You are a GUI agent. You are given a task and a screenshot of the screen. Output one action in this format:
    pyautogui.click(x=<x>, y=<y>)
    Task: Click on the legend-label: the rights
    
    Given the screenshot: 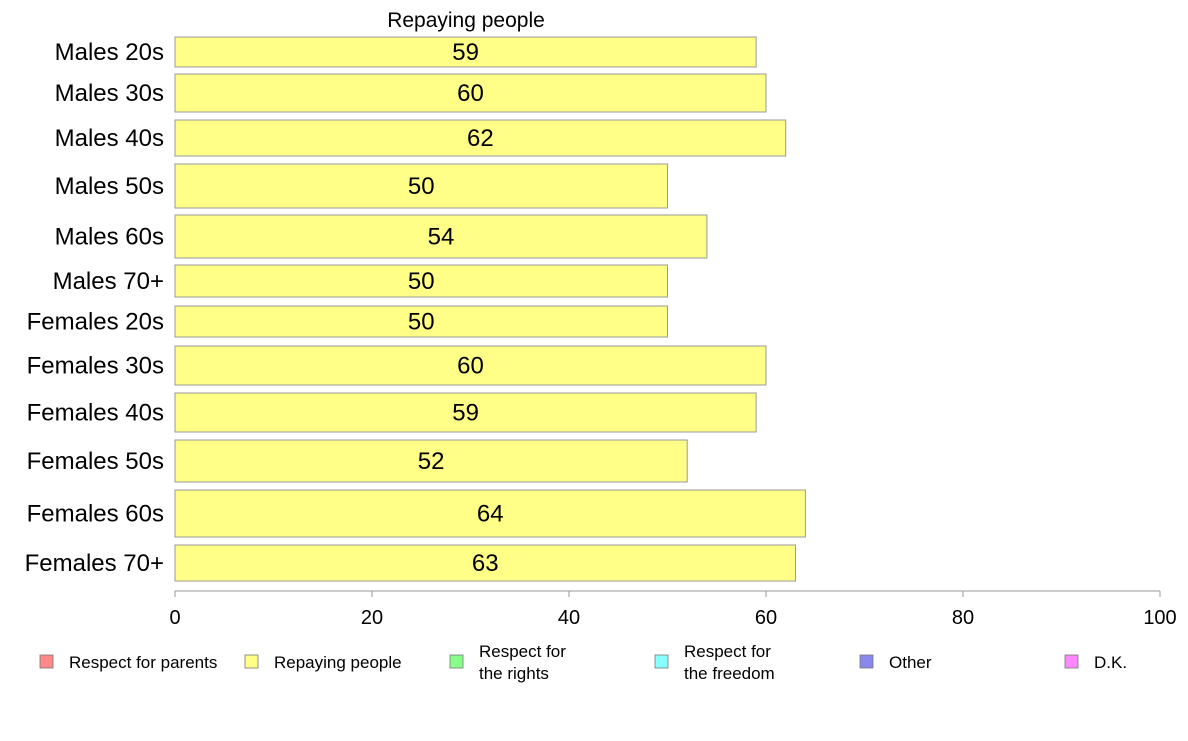 What is the action you would take?
    pyautogui.click(x=514, y=673)
    